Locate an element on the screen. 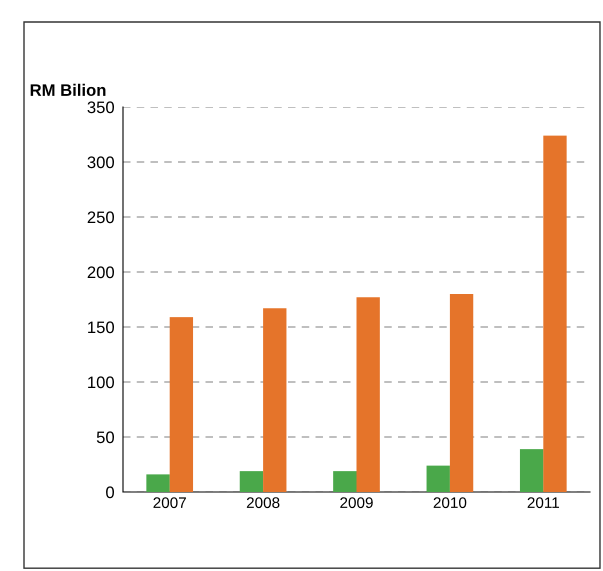  y-axis-title: RM Bilion is located at coordinates (68, 90).